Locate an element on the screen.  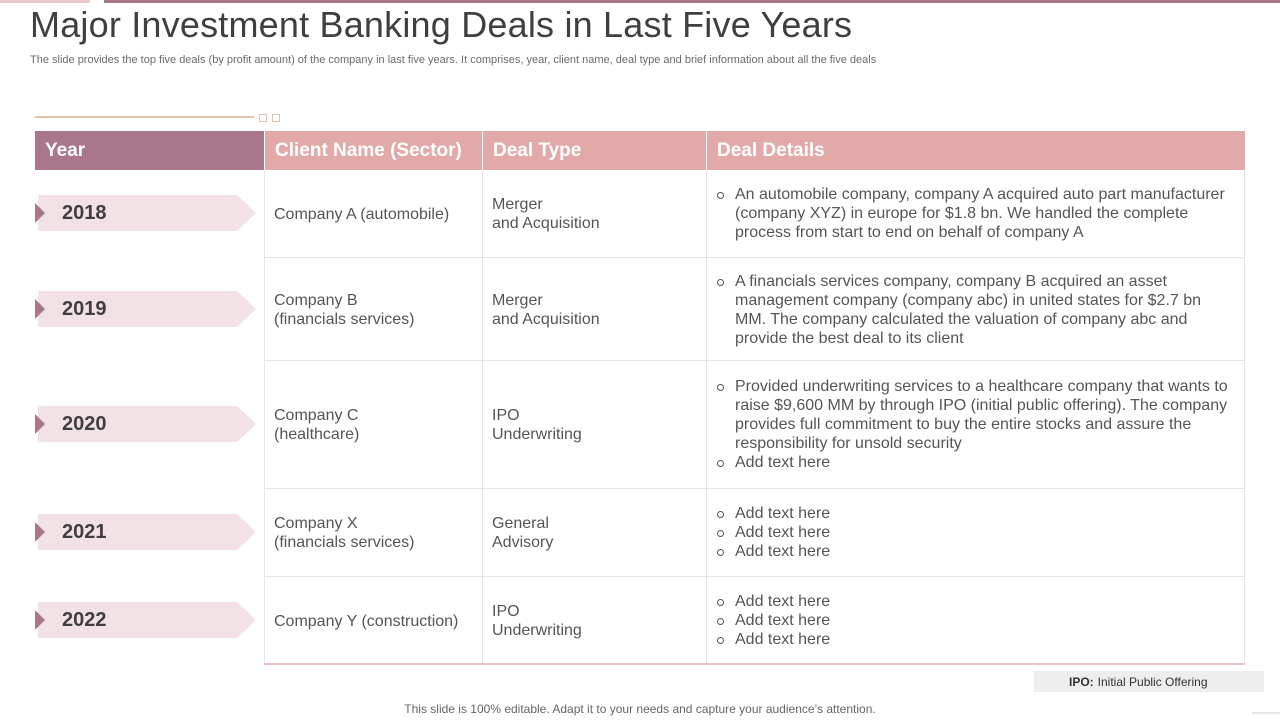
deal-type-line: Advisory is located at coordinates (523, 542).